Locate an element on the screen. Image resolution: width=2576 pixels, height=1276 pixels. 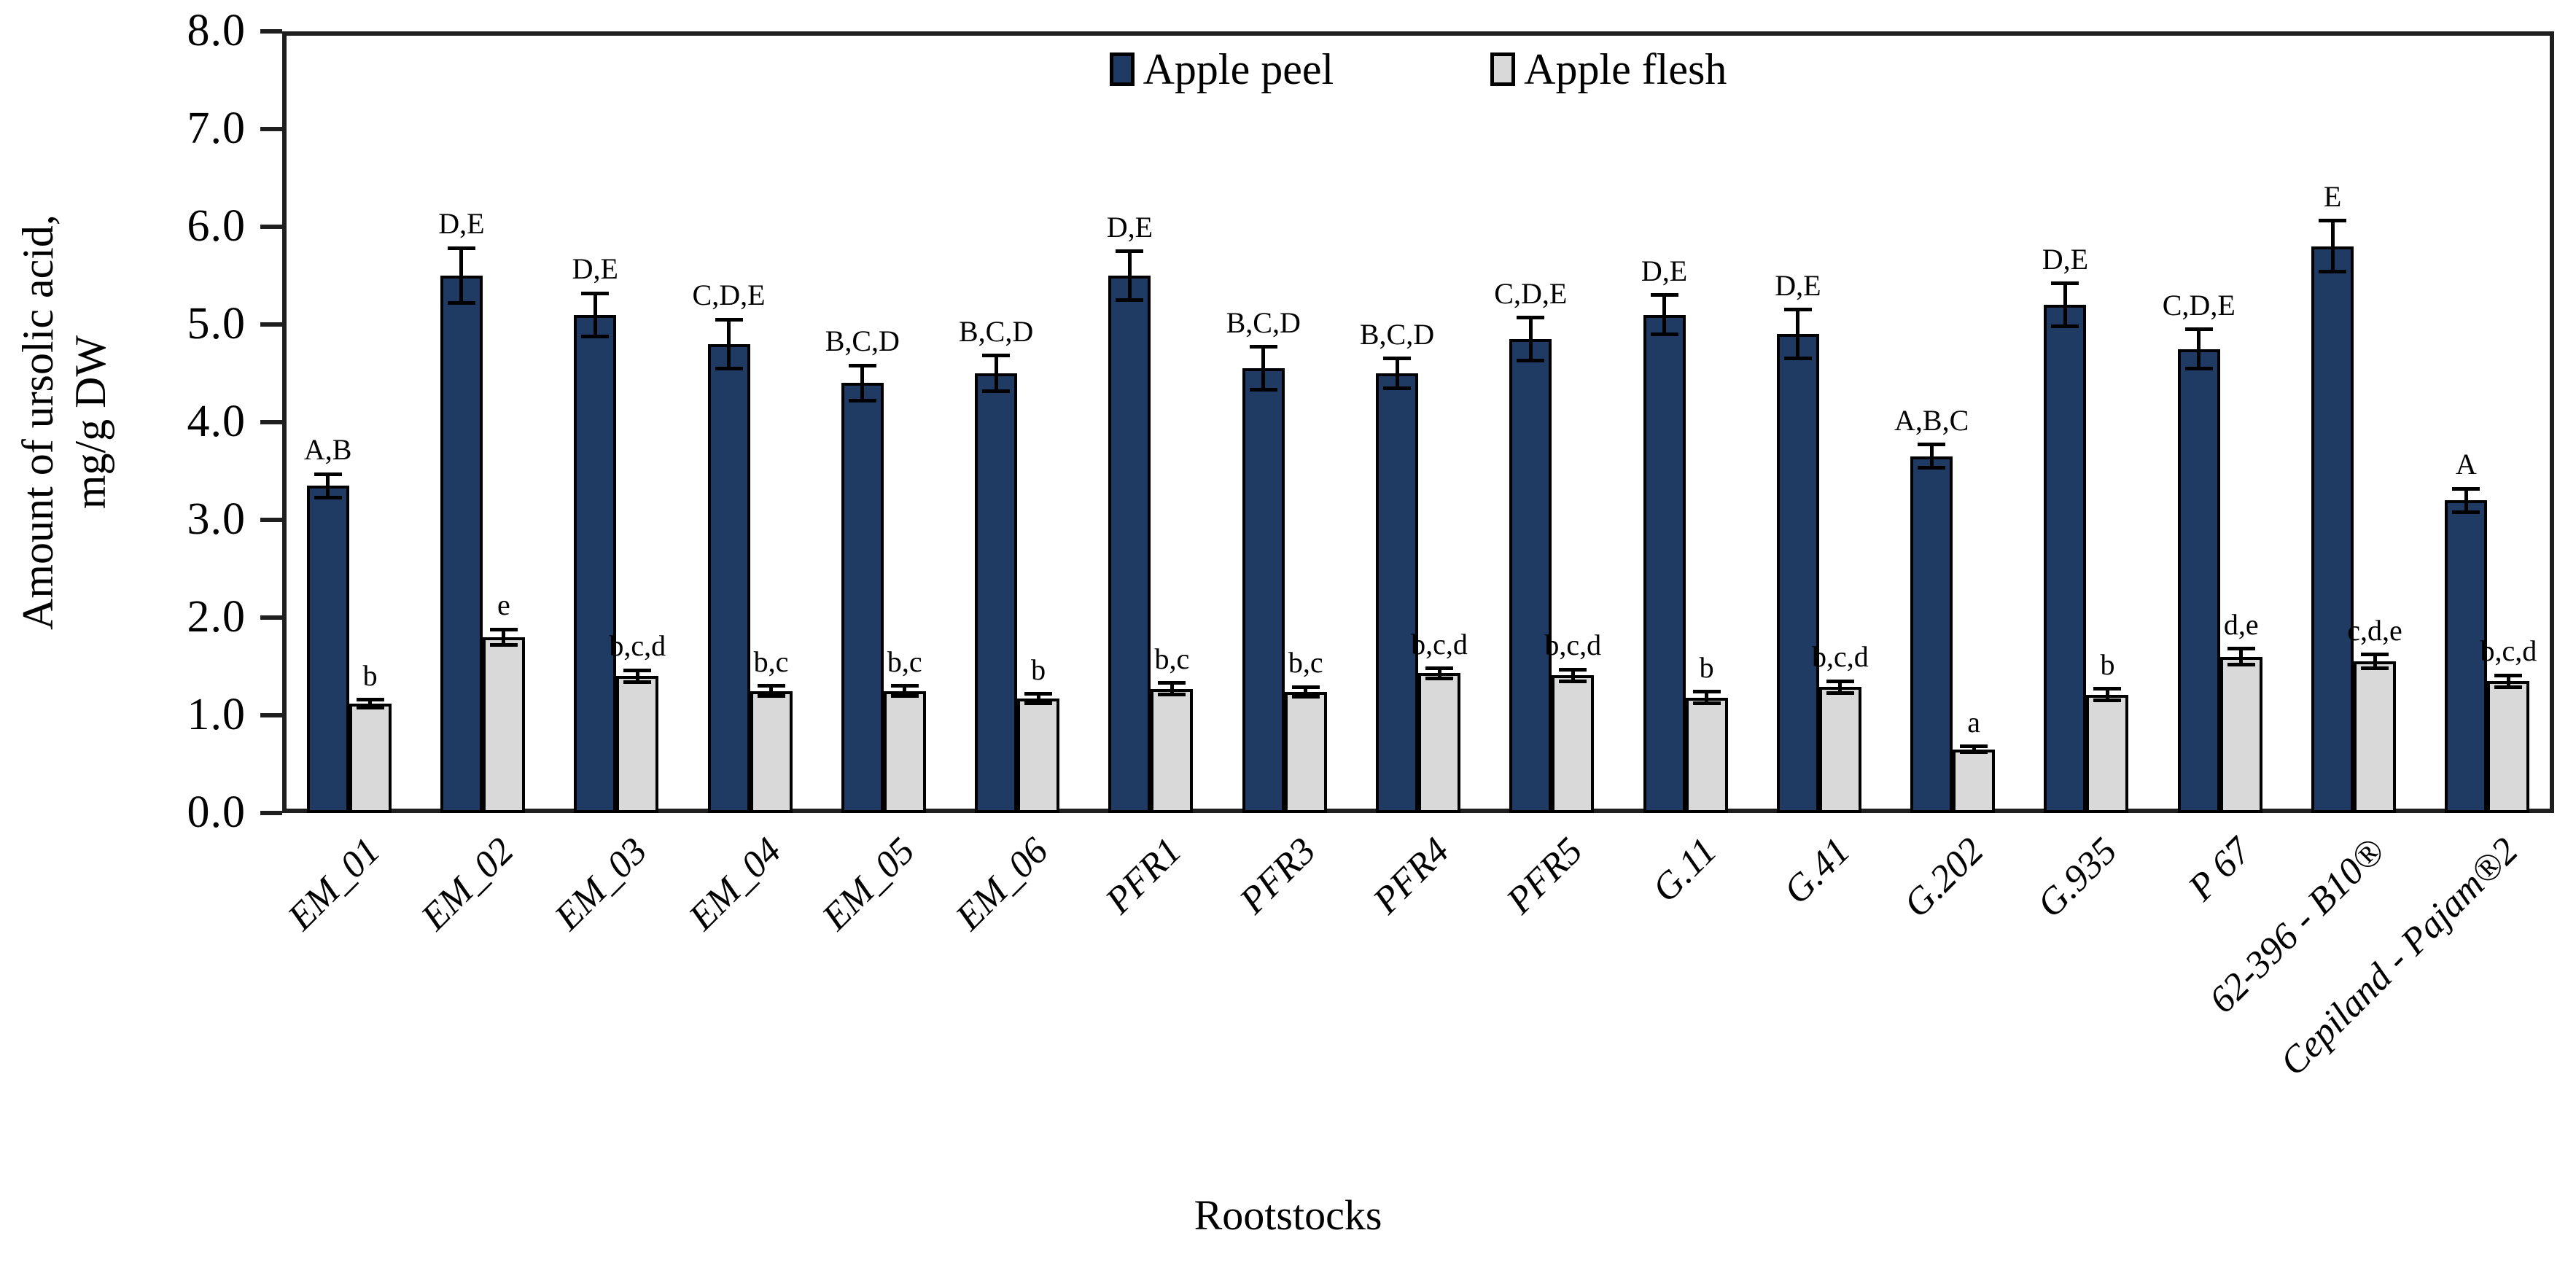
significance-letters-peel: A,B is located at coordinates (327, 450).